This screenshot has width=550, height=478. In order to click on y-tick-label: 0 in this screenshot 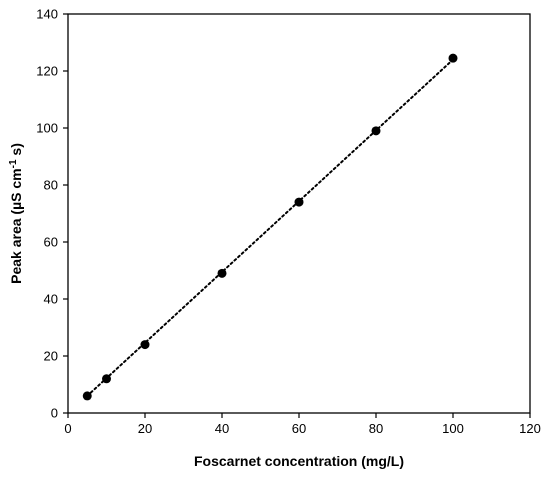, I will do `click(54, 413)`.